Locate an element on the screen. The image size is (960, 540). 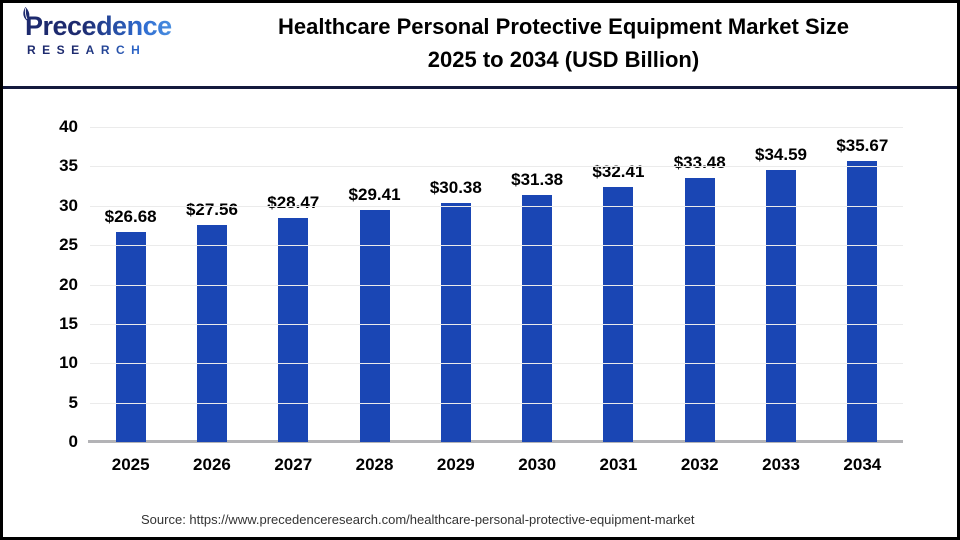
bar-group-2025: $26.68 is located at coordinates (130, 284).